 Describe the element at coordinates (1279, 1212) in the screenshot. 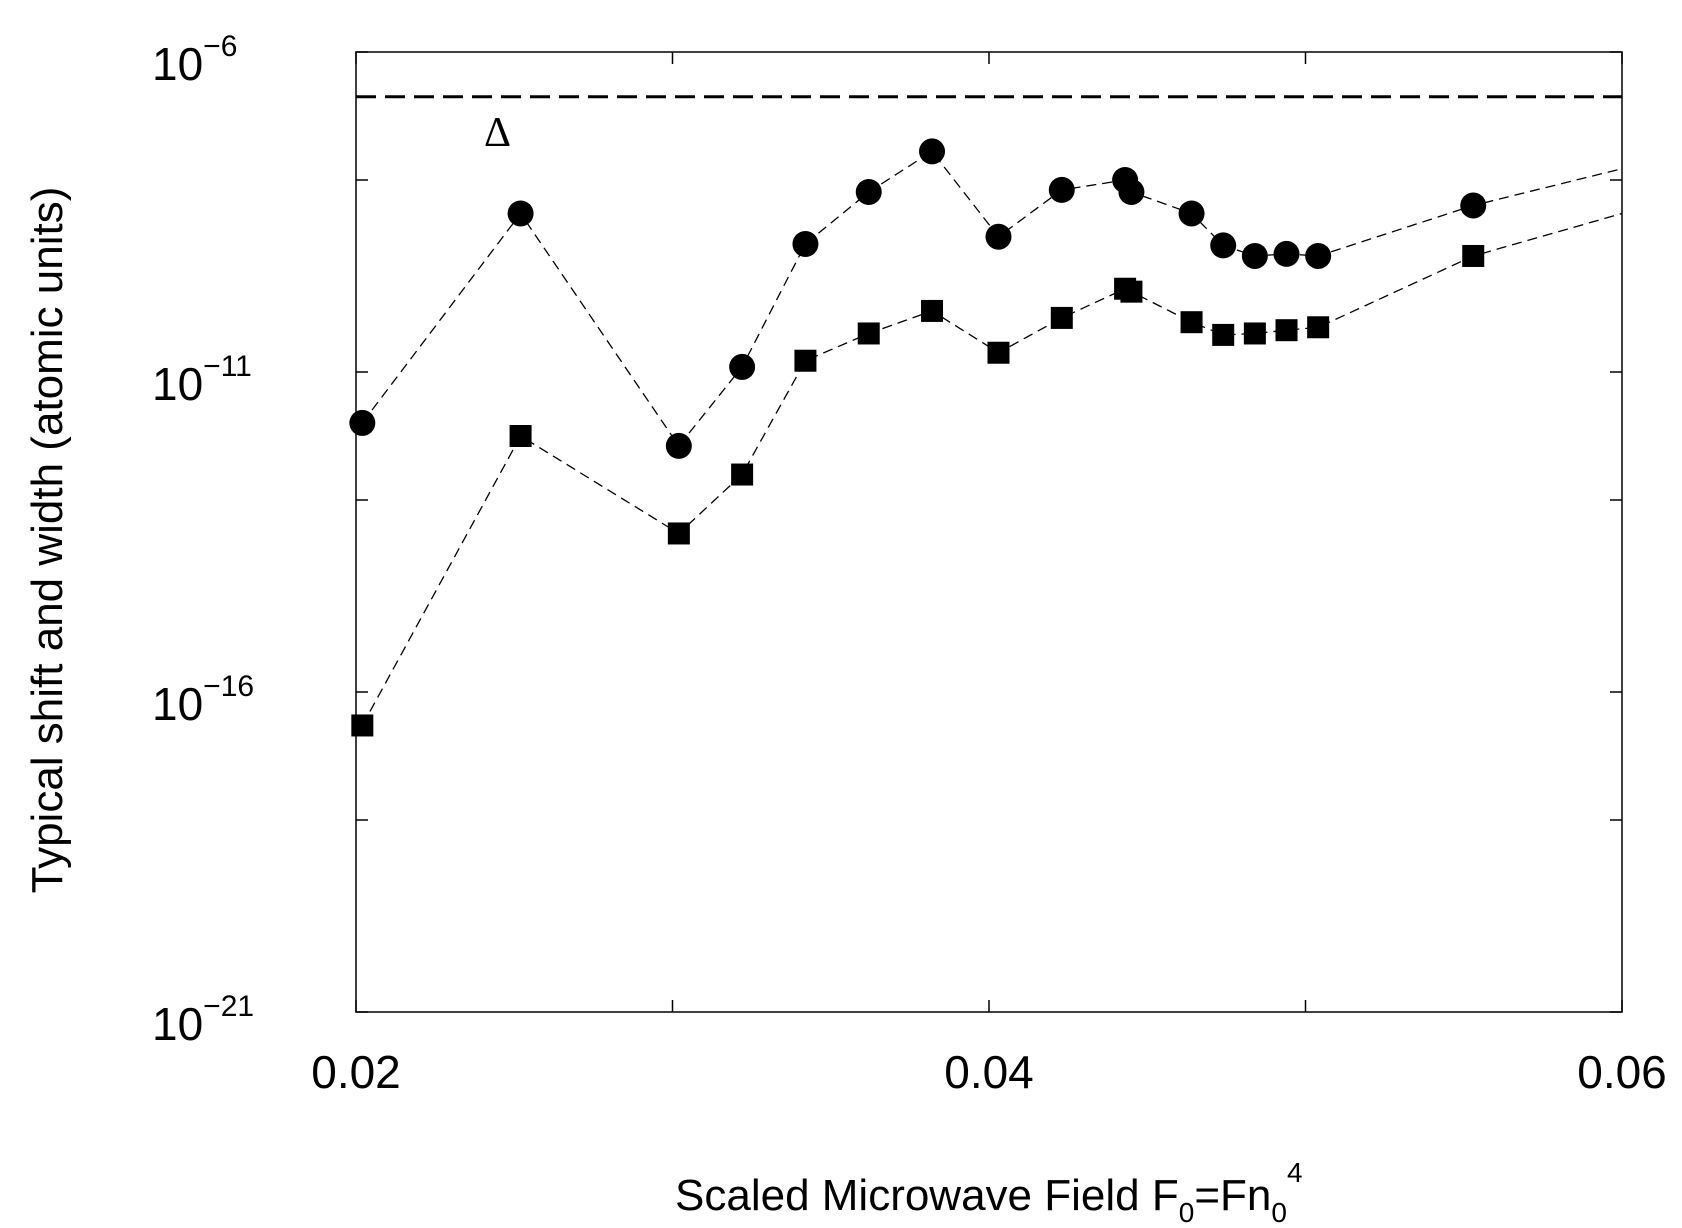

I see `x-axis-label-sub2: 0` at that location.